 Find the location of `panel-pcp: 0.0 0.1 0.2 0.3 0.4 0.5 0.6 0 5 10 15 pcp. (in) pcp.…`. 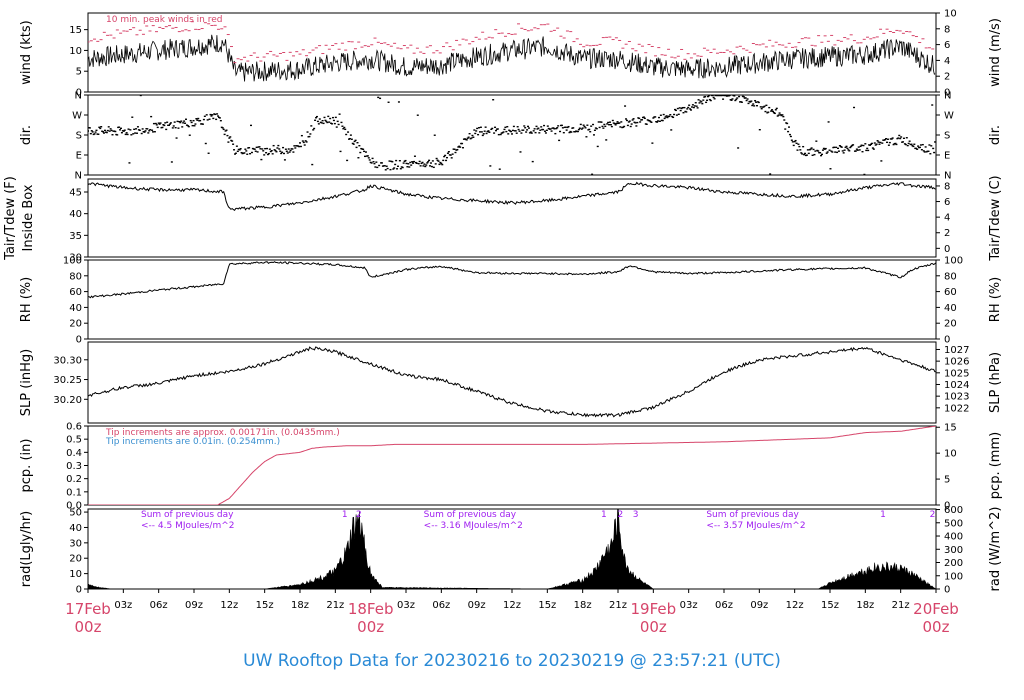

panel-pcp: 0.0 0.1 0.2 0.3 0.4 0.5 0.6 0 5 10 15 pcp. (in) pcp.… is located at coordinates (511, 467).